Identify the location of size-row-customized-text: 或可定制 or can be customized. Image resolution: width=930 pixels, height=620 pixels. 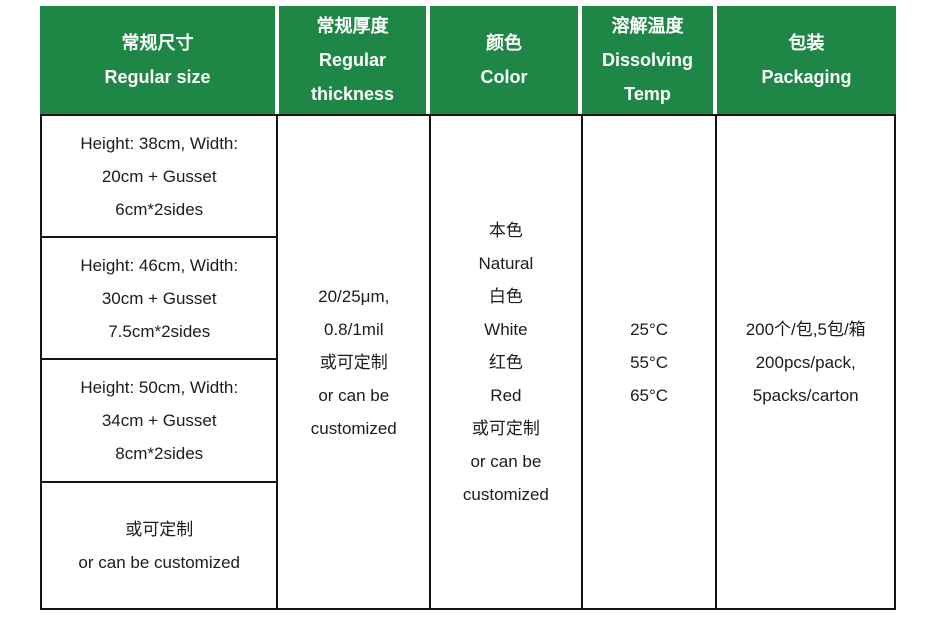
(159, 545).